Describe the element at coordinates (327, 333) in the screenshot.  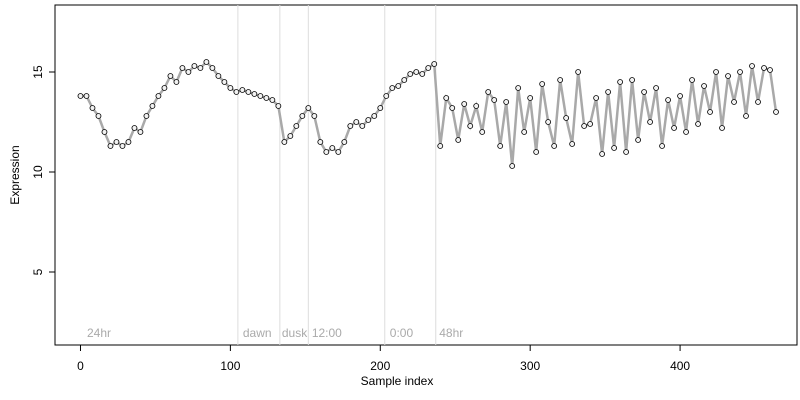
I see `annotation: 12:00` at that location.